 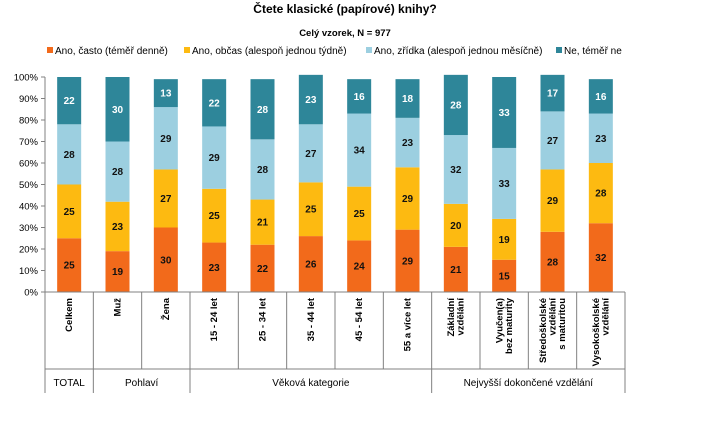 I want to click on y-tick-label: 40%, so click(x=29, y=207).